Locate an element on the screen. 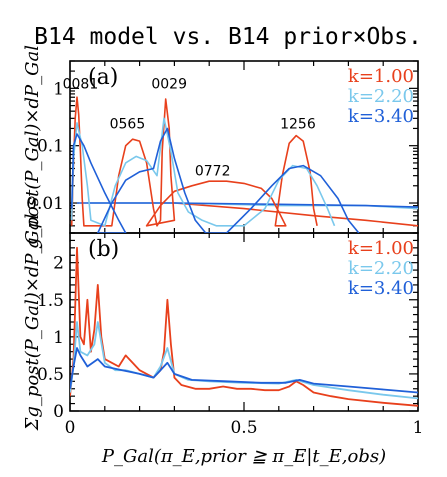 Image resolution: width=447 pixels, height=477 pixels. peak-annotation: 0565 is located at coordinates (128, 124).